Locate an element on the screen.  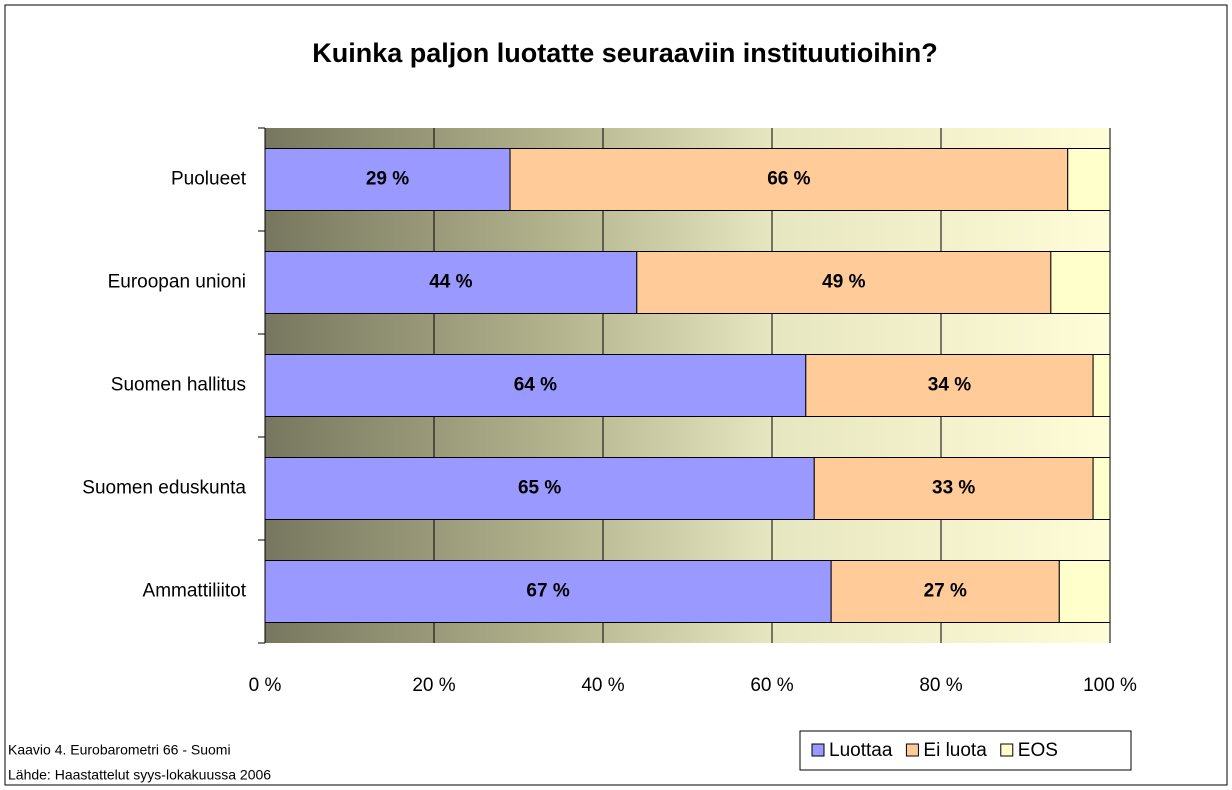
legend-label: Luottaa is located at coordinates (861, 750).